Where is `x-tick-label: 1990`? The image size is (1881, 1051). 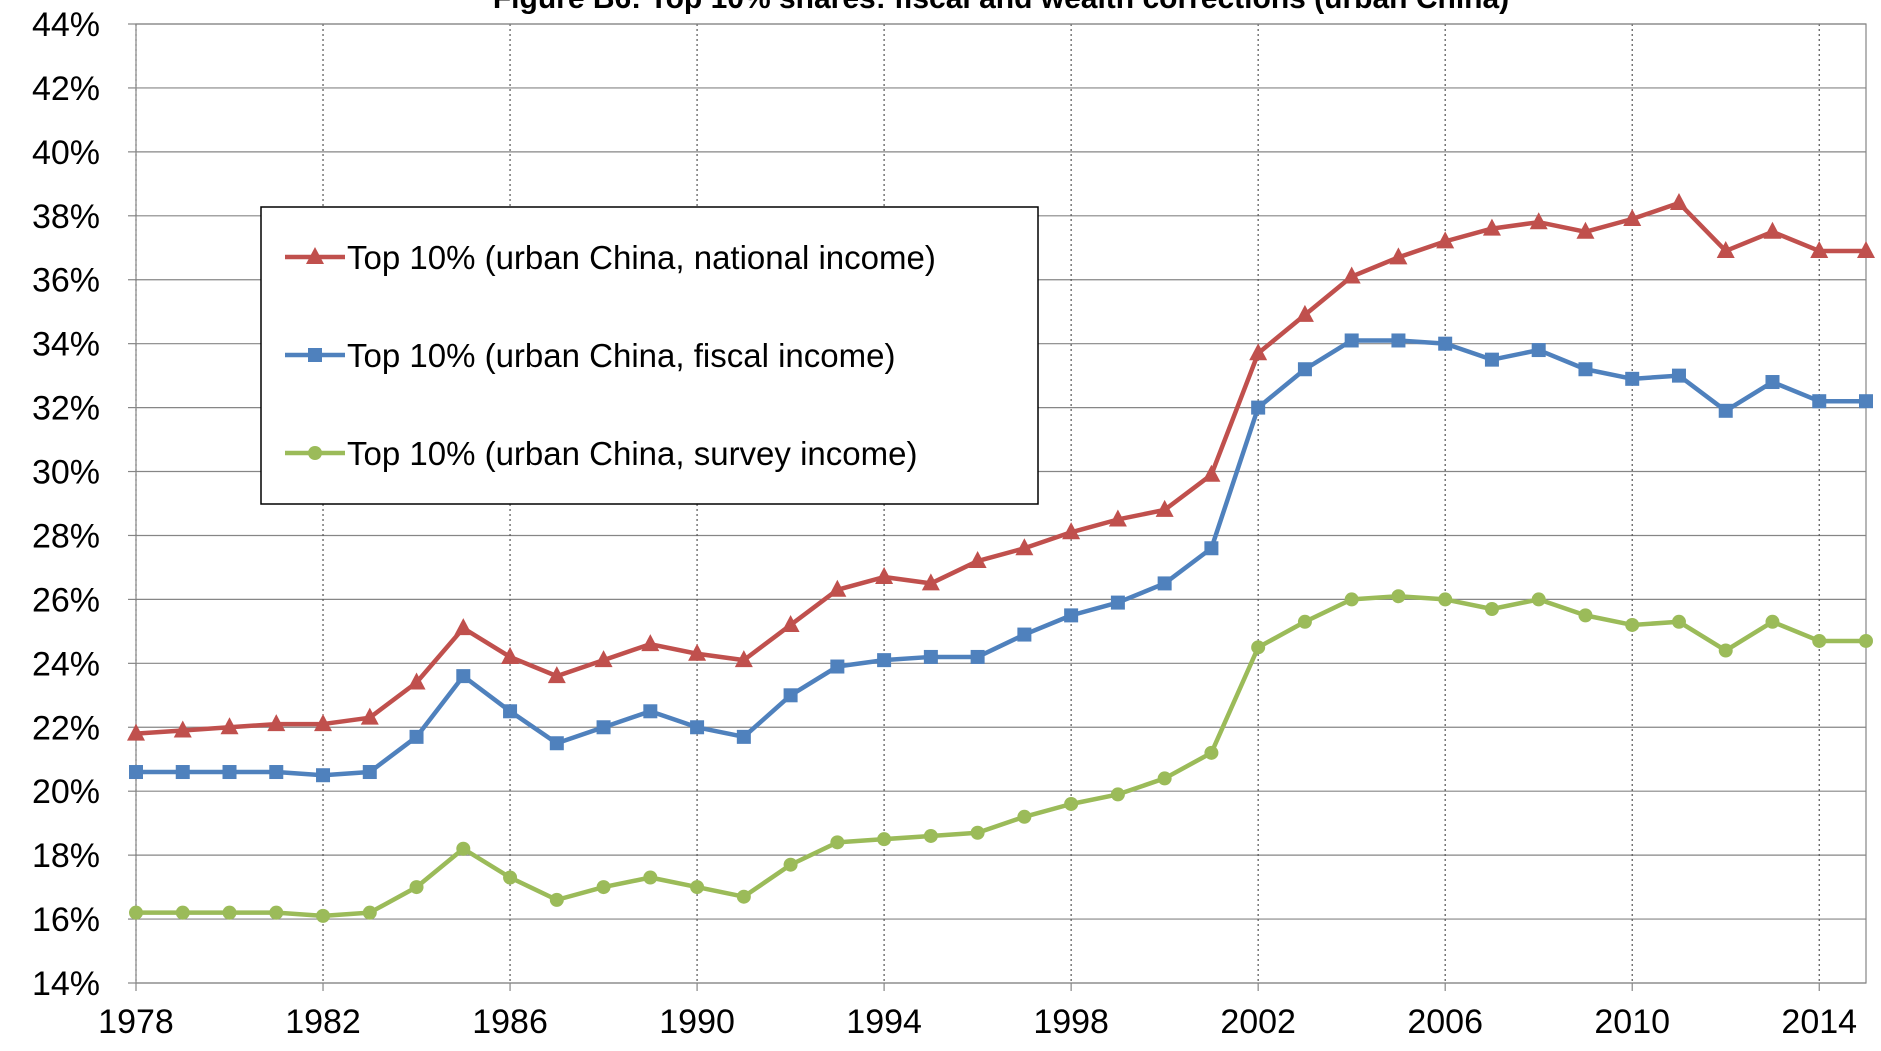 x-tick-label: 1990 is located at coordinates (697, 1022).